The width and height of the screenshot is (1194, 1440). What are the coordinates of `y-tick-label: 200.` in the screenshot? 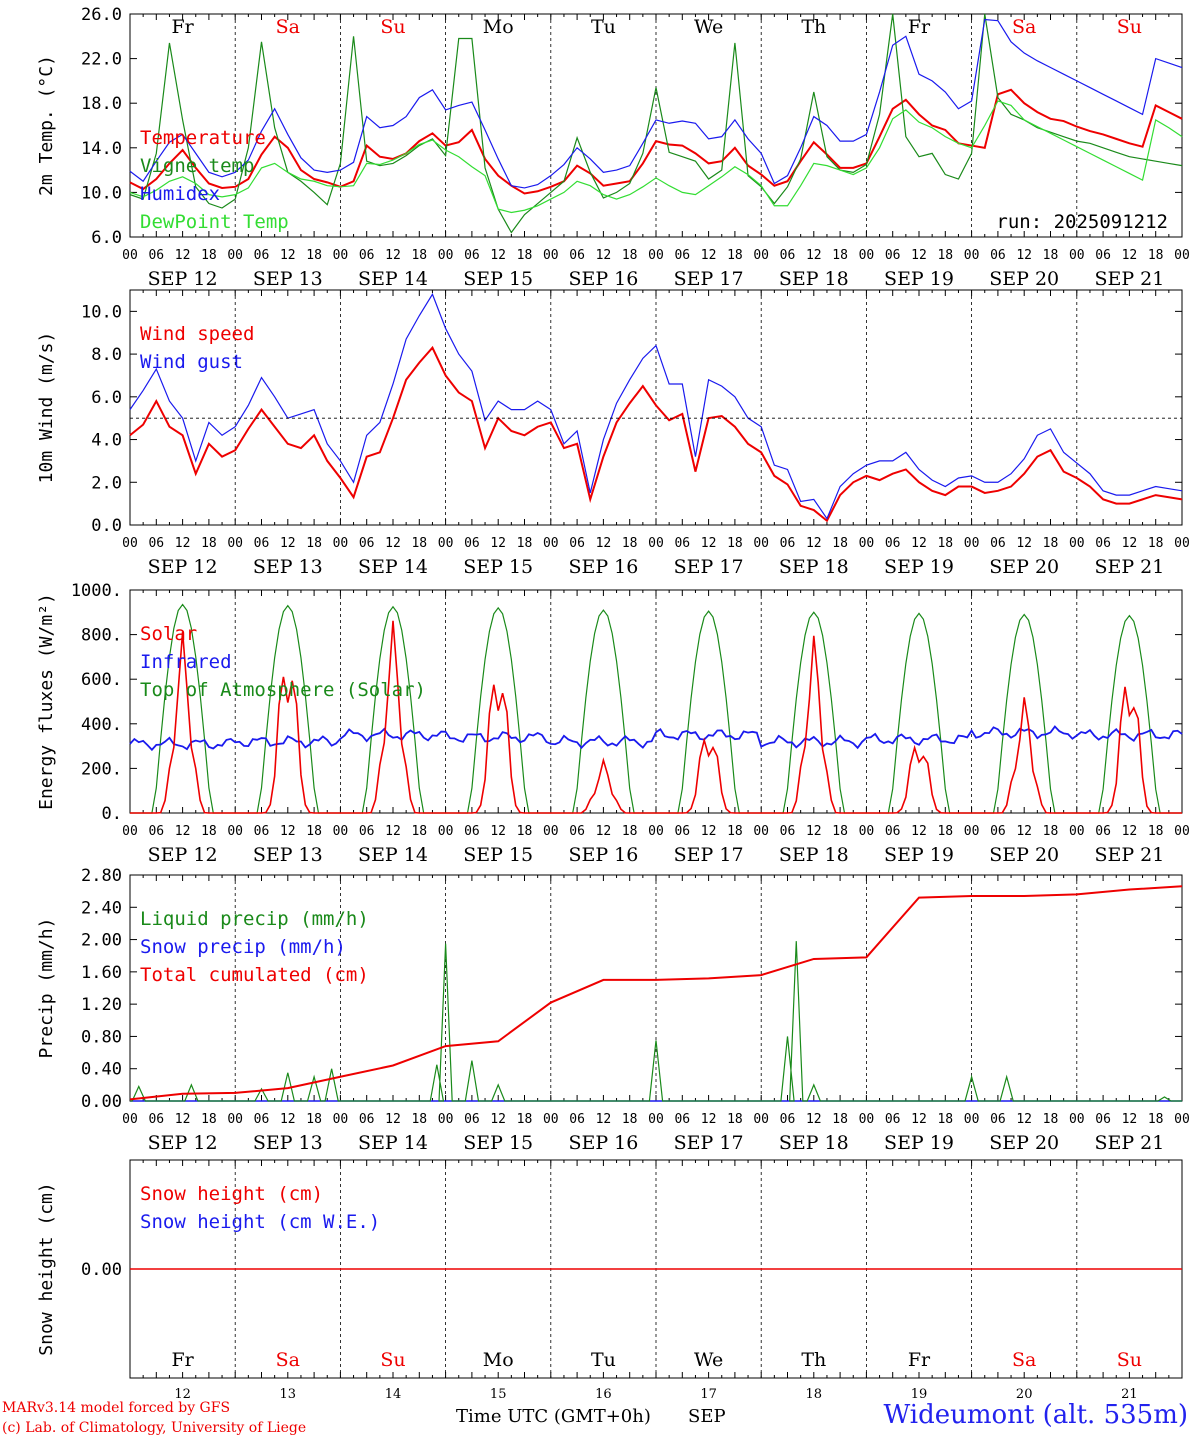 It's located at (101, 769).